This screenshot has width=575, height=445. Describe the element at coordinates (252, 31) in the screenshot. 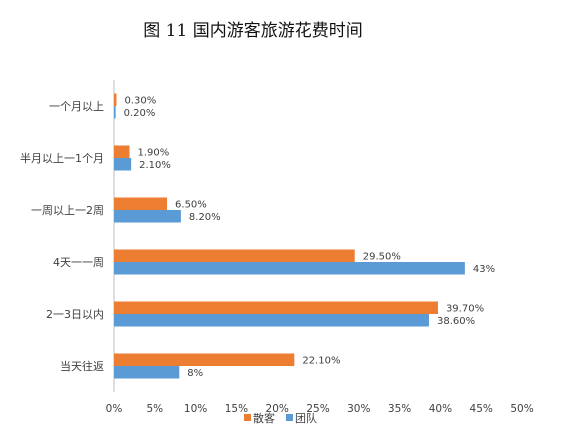

I see `chart-title: 图 11 国内游客旅游花费时间` at that location.